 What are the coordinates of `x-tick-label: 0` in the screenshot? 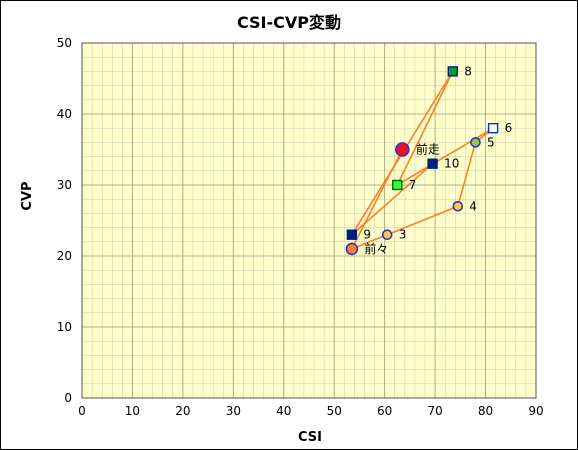 It's located at (82, 411).